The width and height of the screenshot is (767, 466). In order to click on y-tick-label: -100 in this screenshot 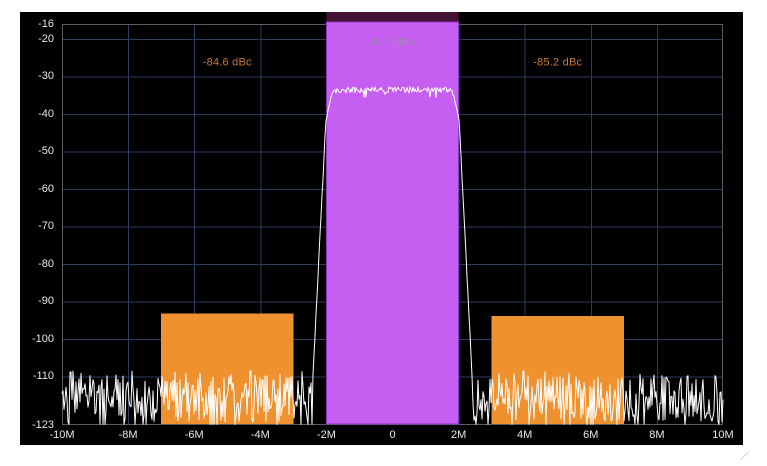, I will do `click(42, 338)`.